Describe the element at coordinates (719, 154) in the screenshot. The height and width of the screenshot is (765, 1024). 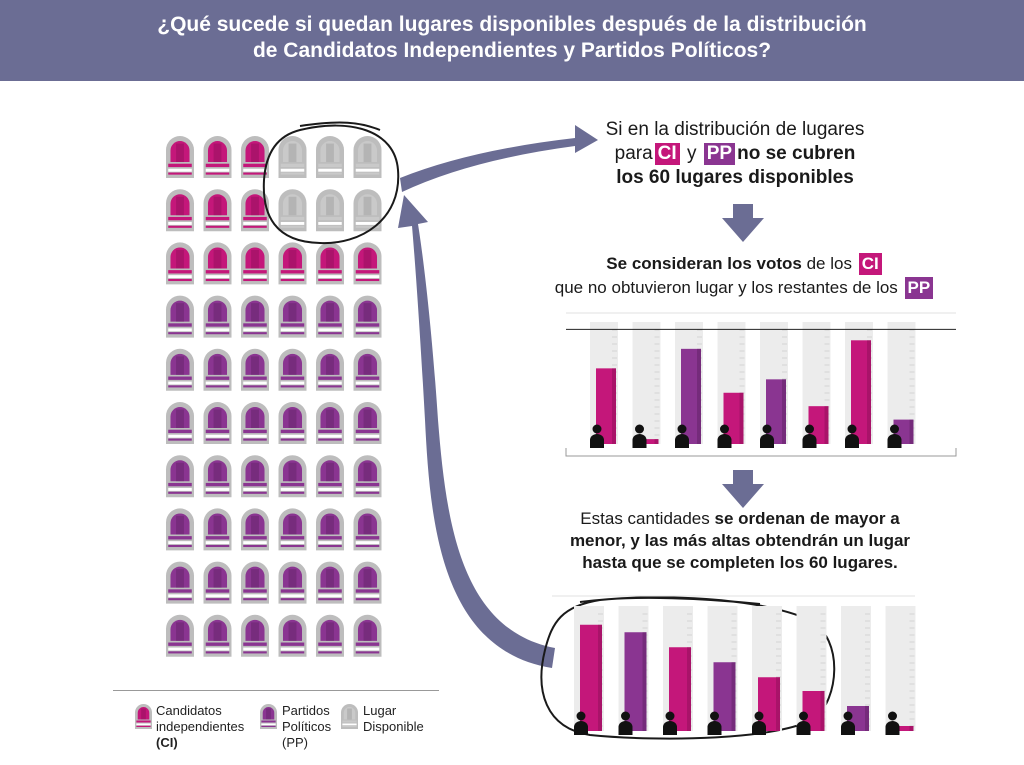
I see `pp-tag: PP` at that location.